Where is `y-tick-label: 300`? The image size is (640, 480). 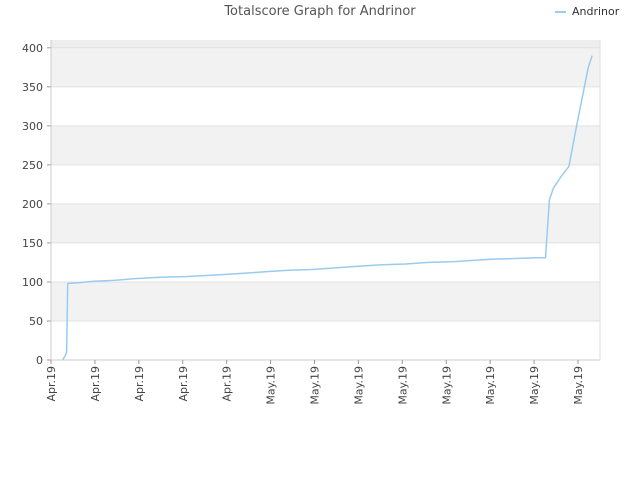
y-tick-label: 300 is located at coordinates (32, 126).